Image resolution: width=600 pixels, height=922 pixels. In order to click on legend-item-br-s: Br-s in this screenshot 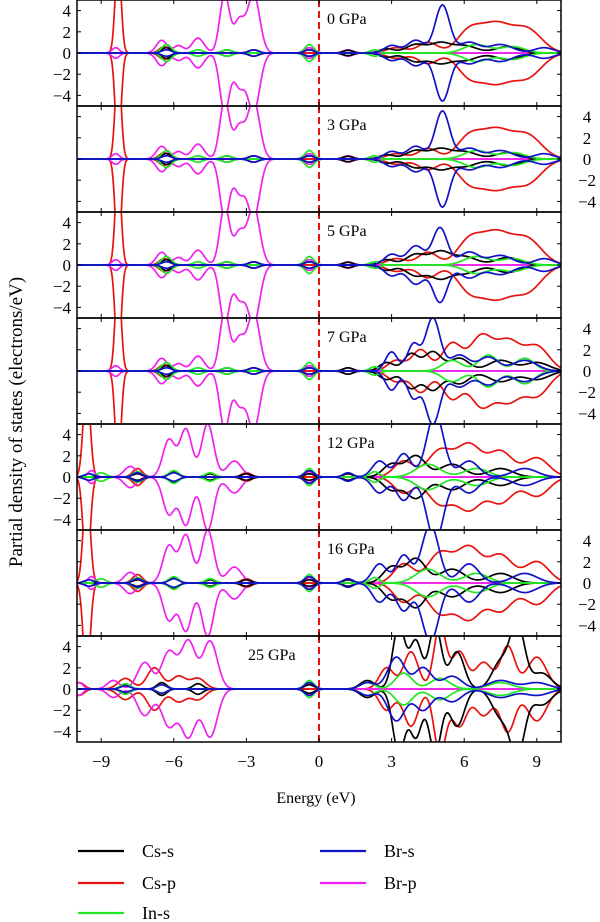, I will do `click(367, 851)`.